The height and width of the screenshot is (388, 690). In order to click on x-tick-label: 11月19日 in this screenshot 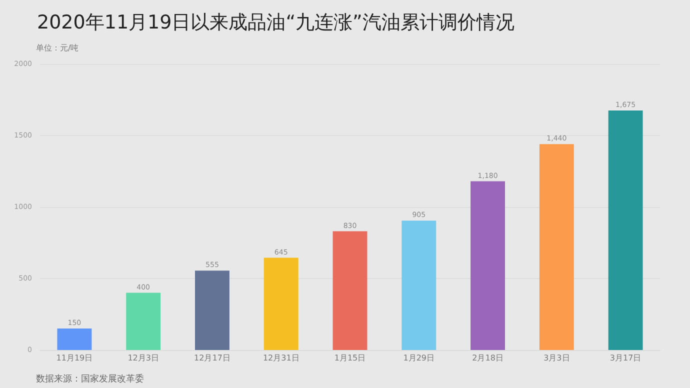, I will do `click(74, 358)`.